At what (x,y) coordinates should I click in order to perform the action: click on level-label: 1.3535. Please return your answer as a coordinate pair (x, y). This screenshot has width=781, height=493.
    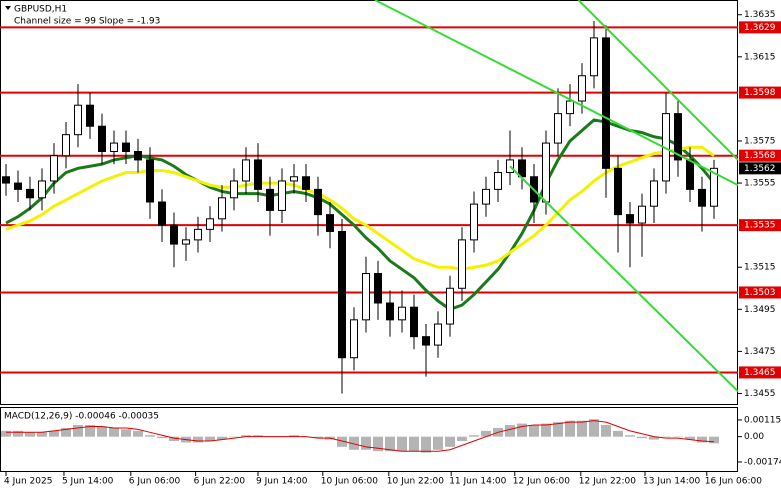
    Looking at the image, I should click on (760, 226).